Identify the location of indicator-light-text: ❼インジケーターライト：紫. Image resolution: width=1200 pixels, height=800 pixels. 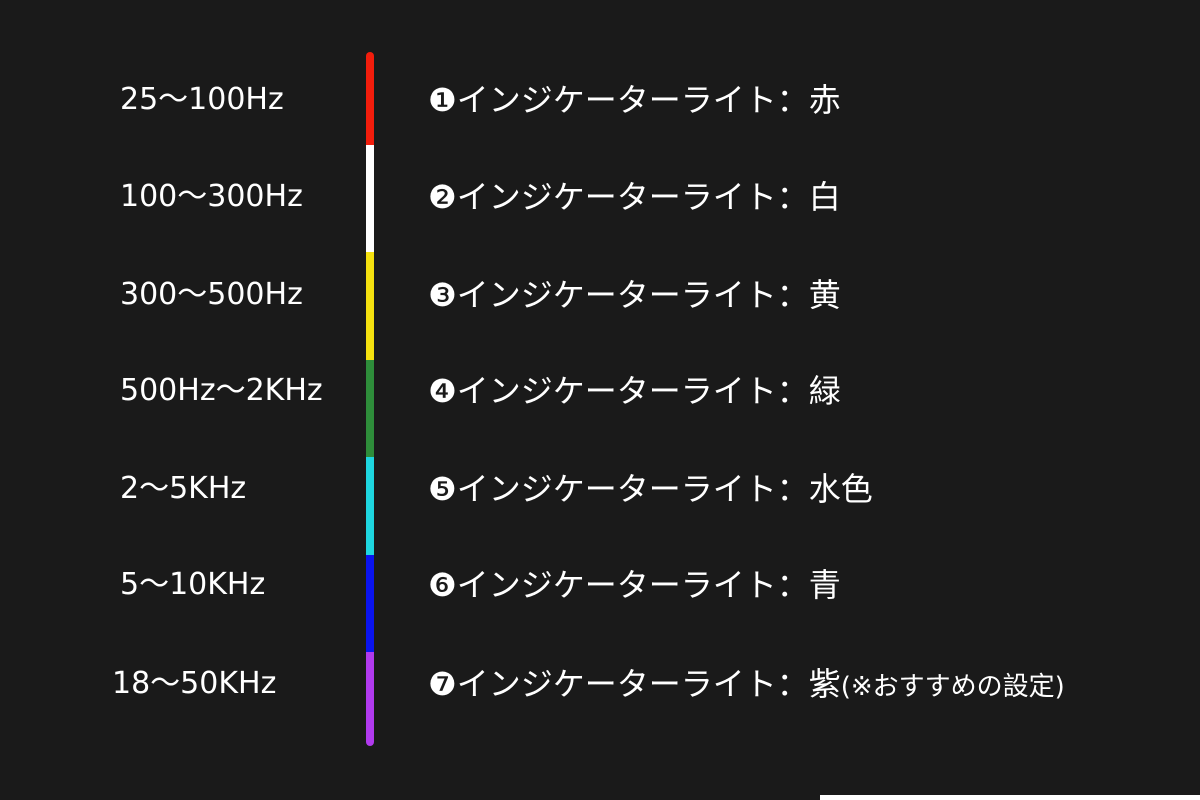
(634, 684).